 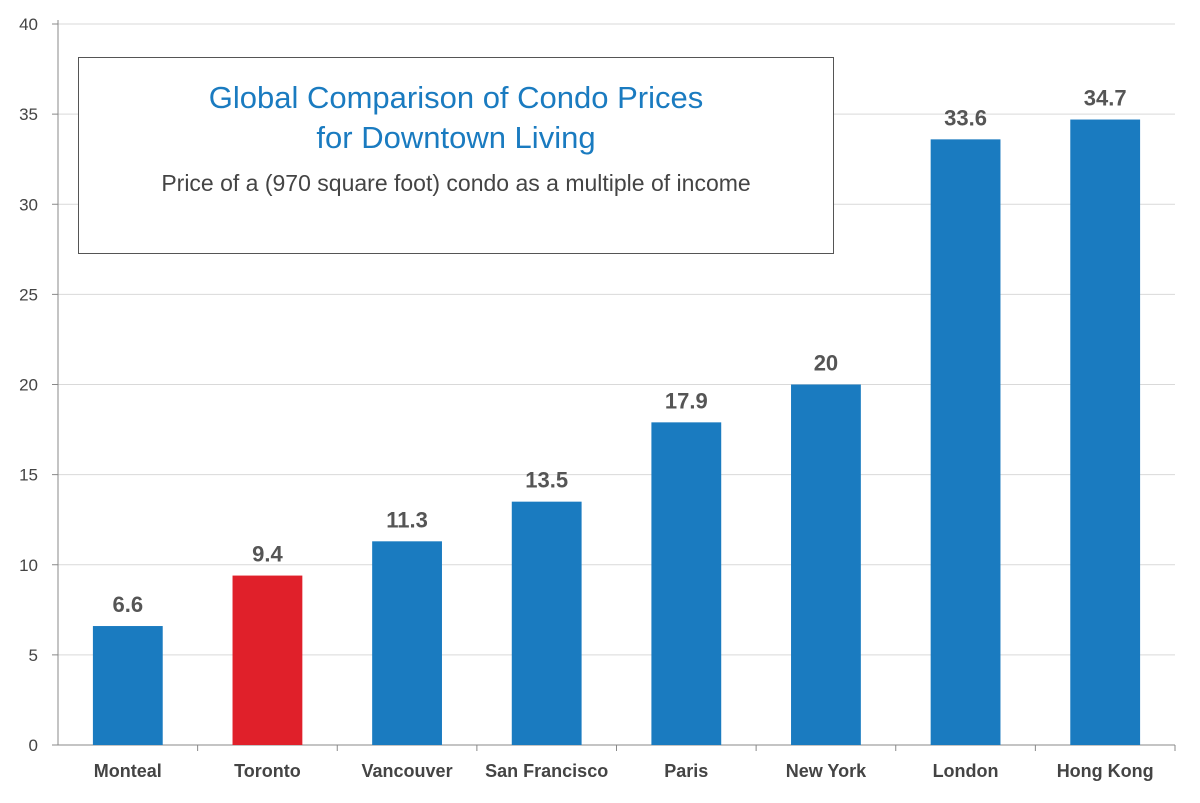 I want to click on value-label-monteal: 6.6, so click(x=128, y=604).